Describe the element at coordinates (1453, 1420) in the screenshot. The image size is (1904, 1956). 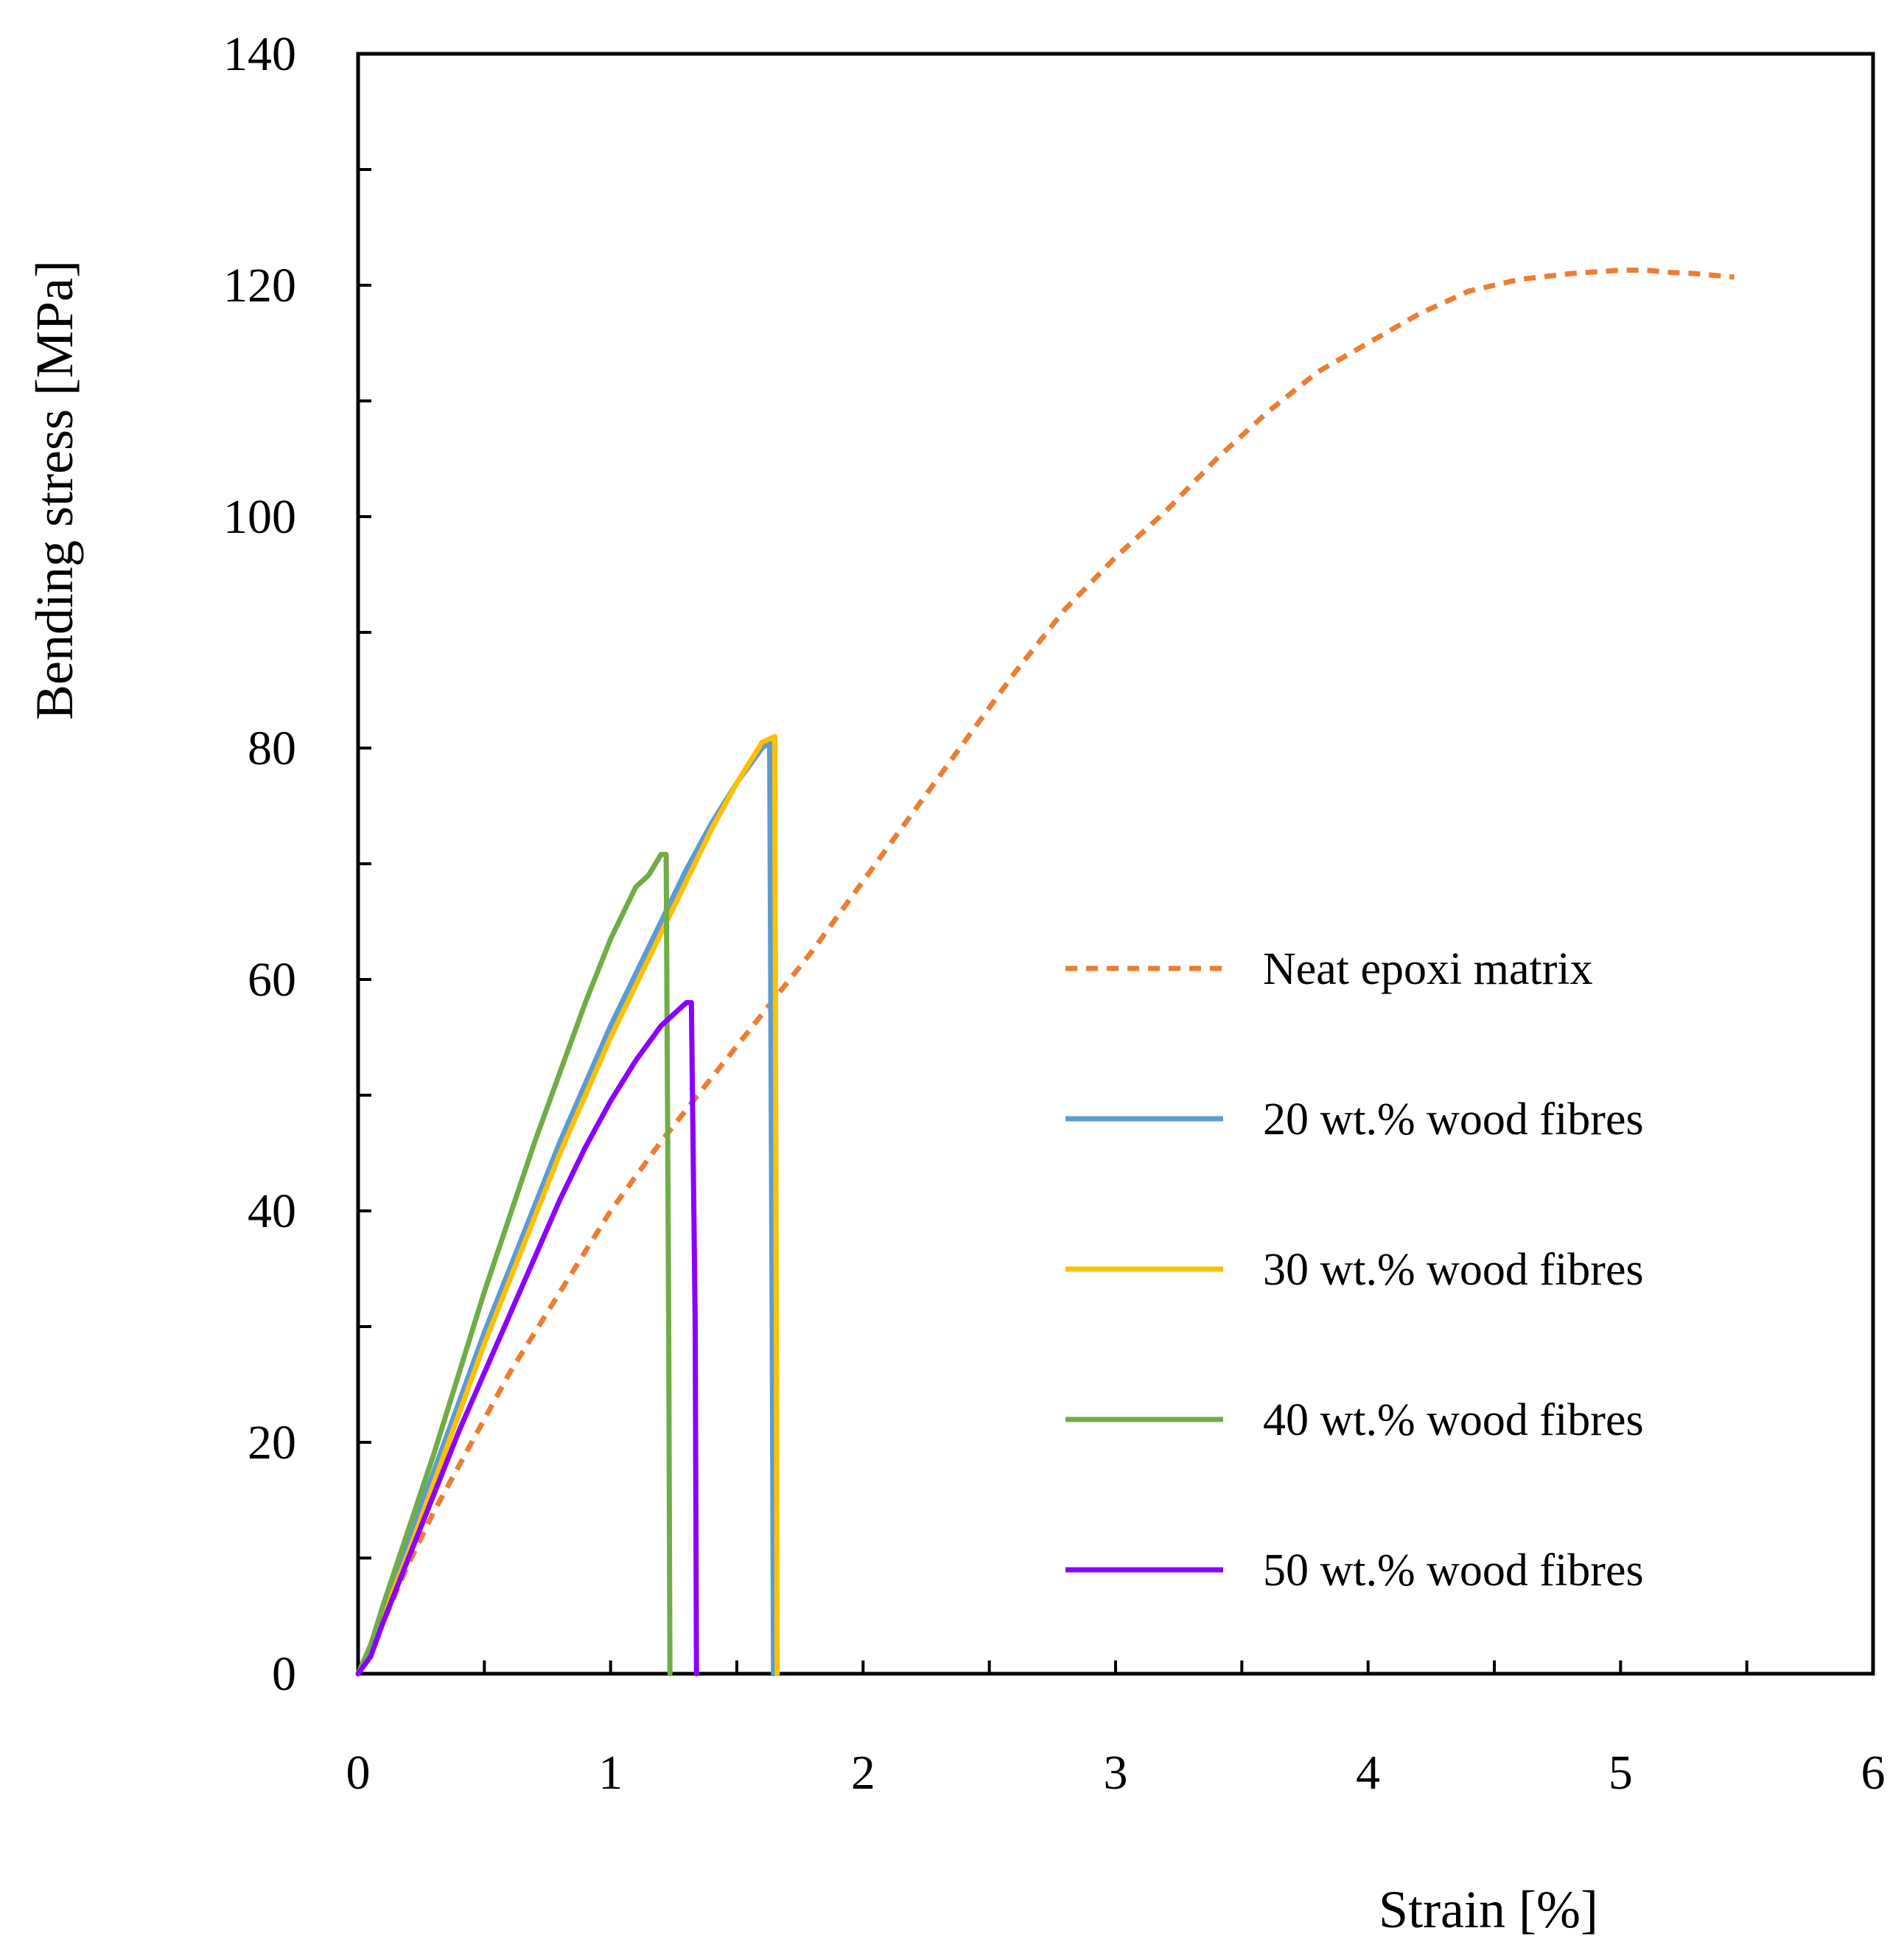
I see `legend-label: 40 wt.% wood fibres` at that location.